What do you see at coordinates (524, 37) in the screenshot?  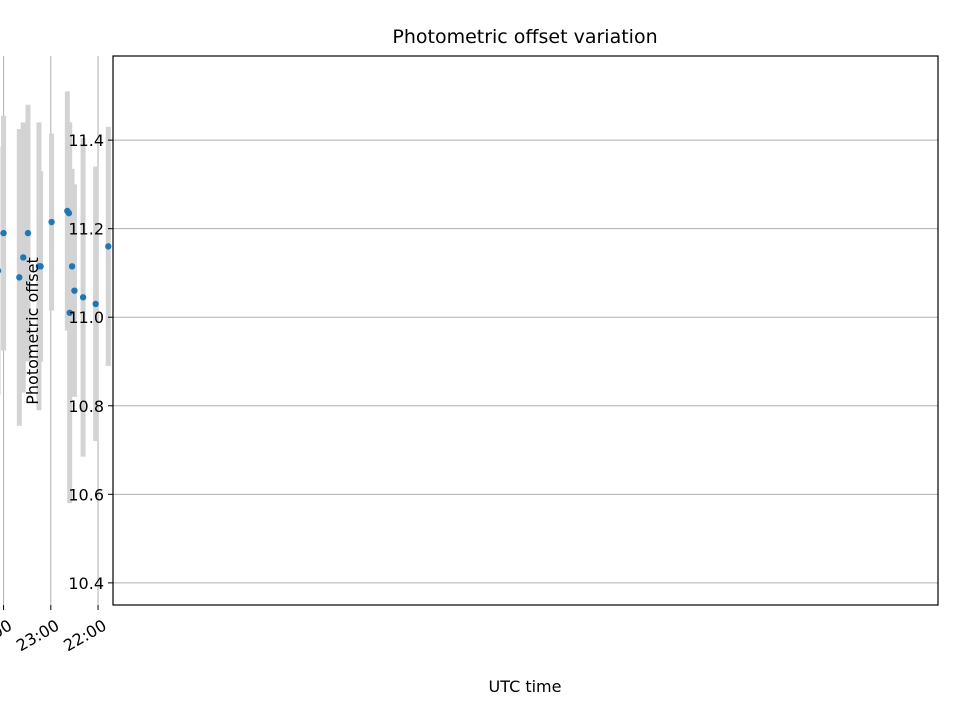 I see `chart-title: Photometric offset variation` at bounding box center [524, 37].